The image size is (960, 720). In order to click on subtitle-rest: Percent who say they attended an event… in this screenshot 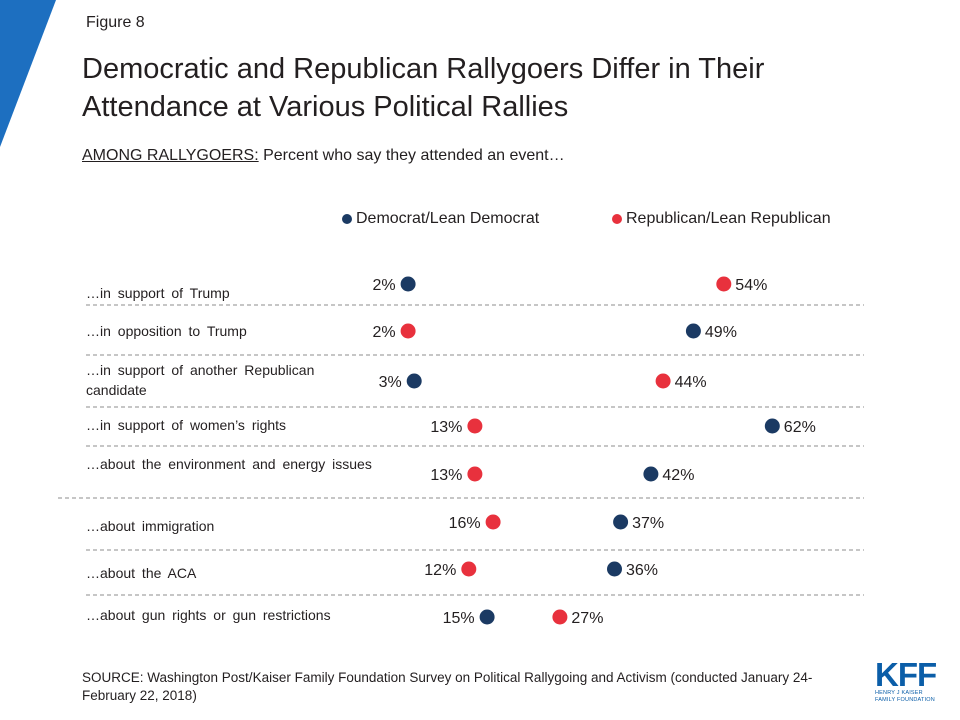, I will do `click(411, 155)`.